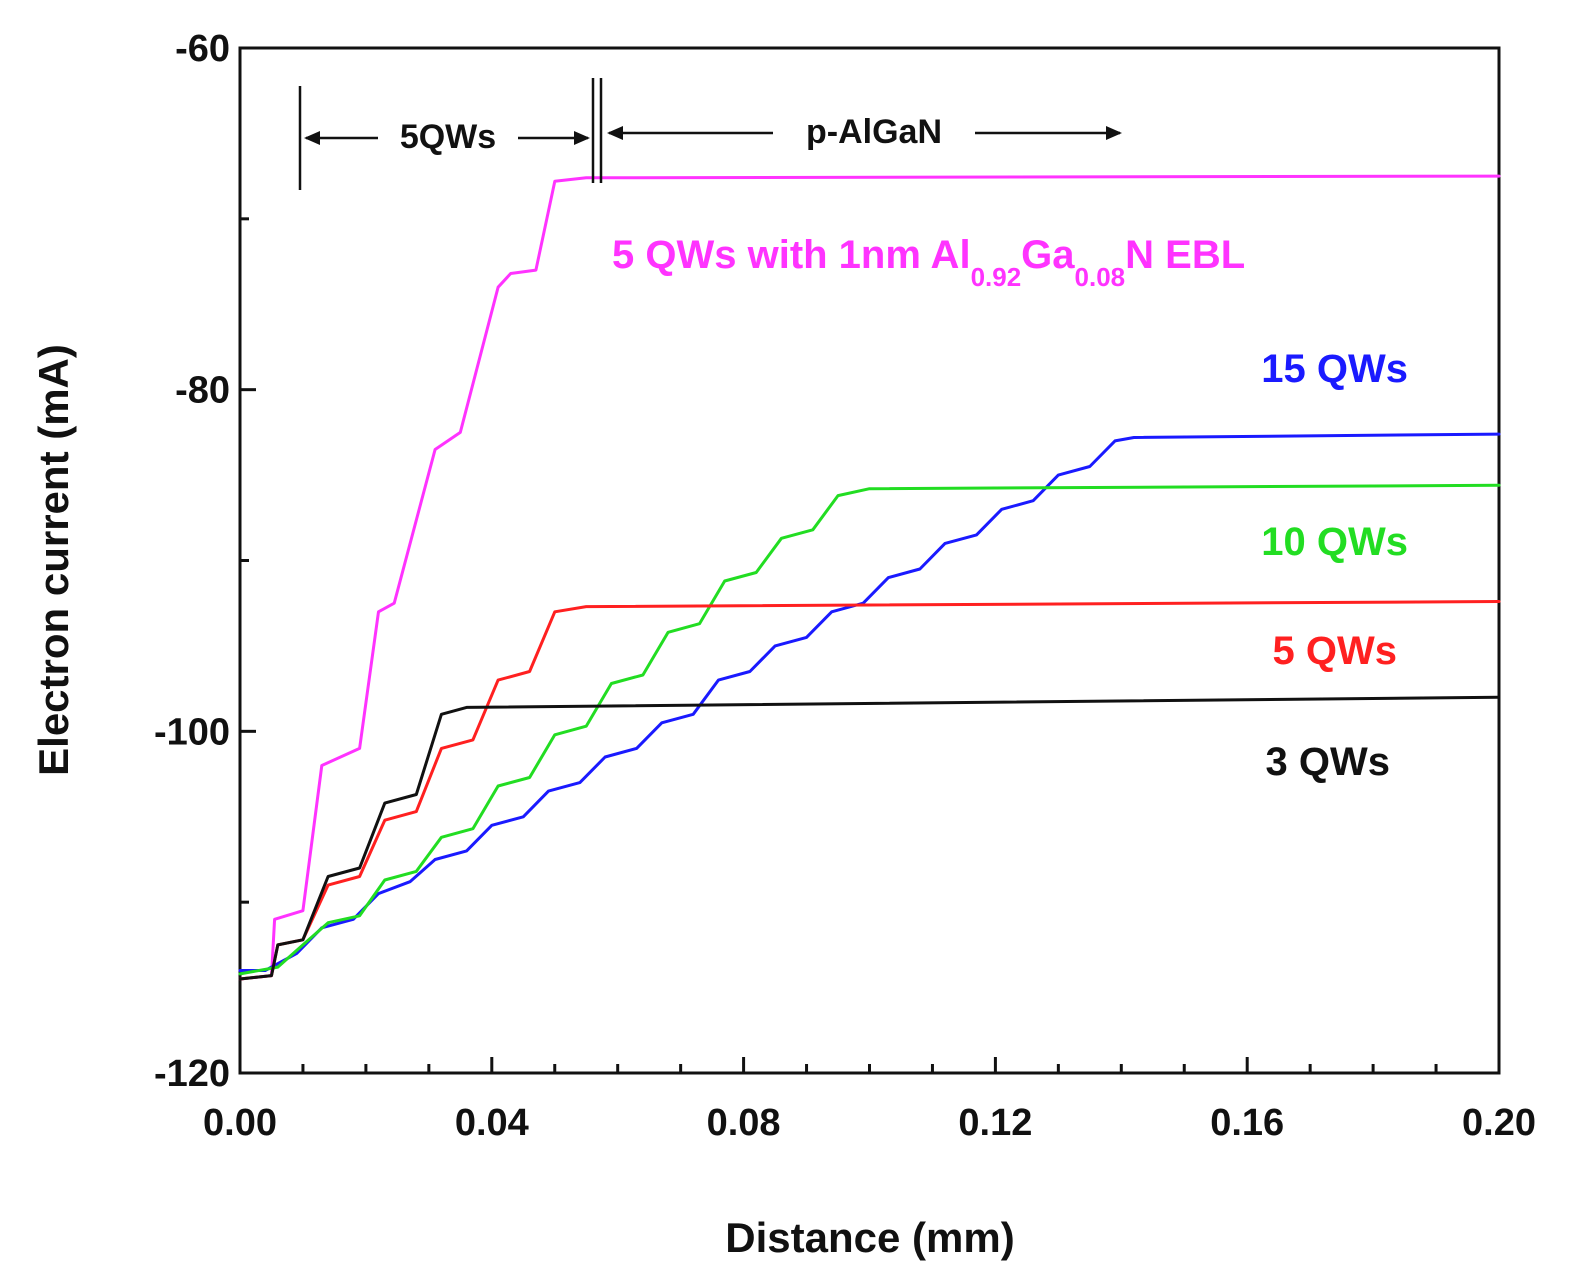 This screenshot has width=1575, height=1261. Describe the element at coordinates (1334, 542) in the screenshot. I see `series-label-10qws: 10 QWs` at that location.